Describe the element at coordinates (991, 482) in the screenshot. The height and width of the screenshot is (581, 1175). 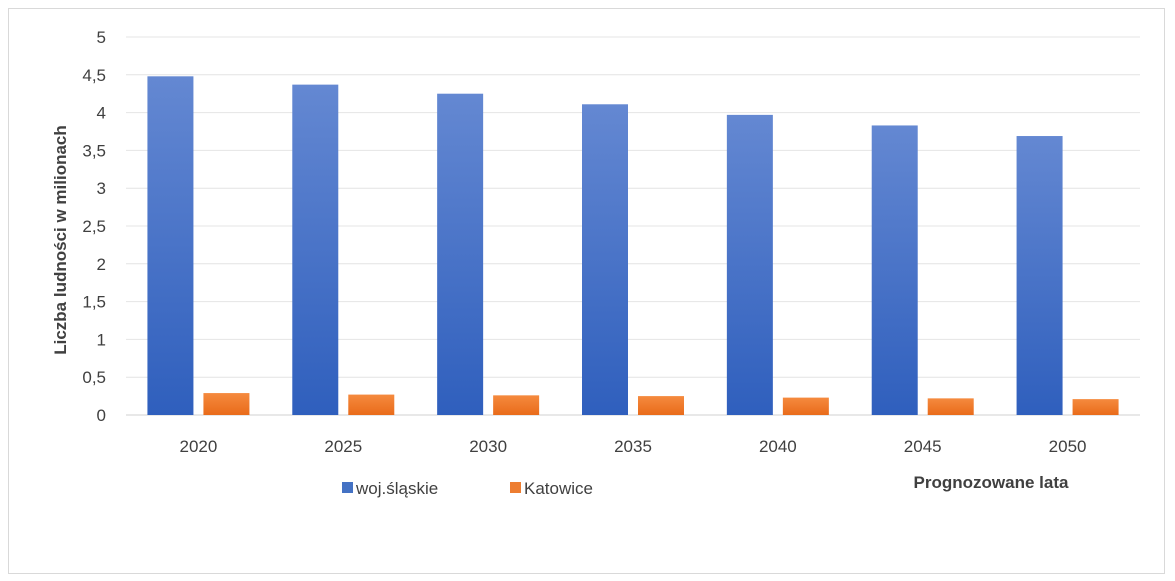
I see `x-axis-title: Prognozowane lata` at that location.